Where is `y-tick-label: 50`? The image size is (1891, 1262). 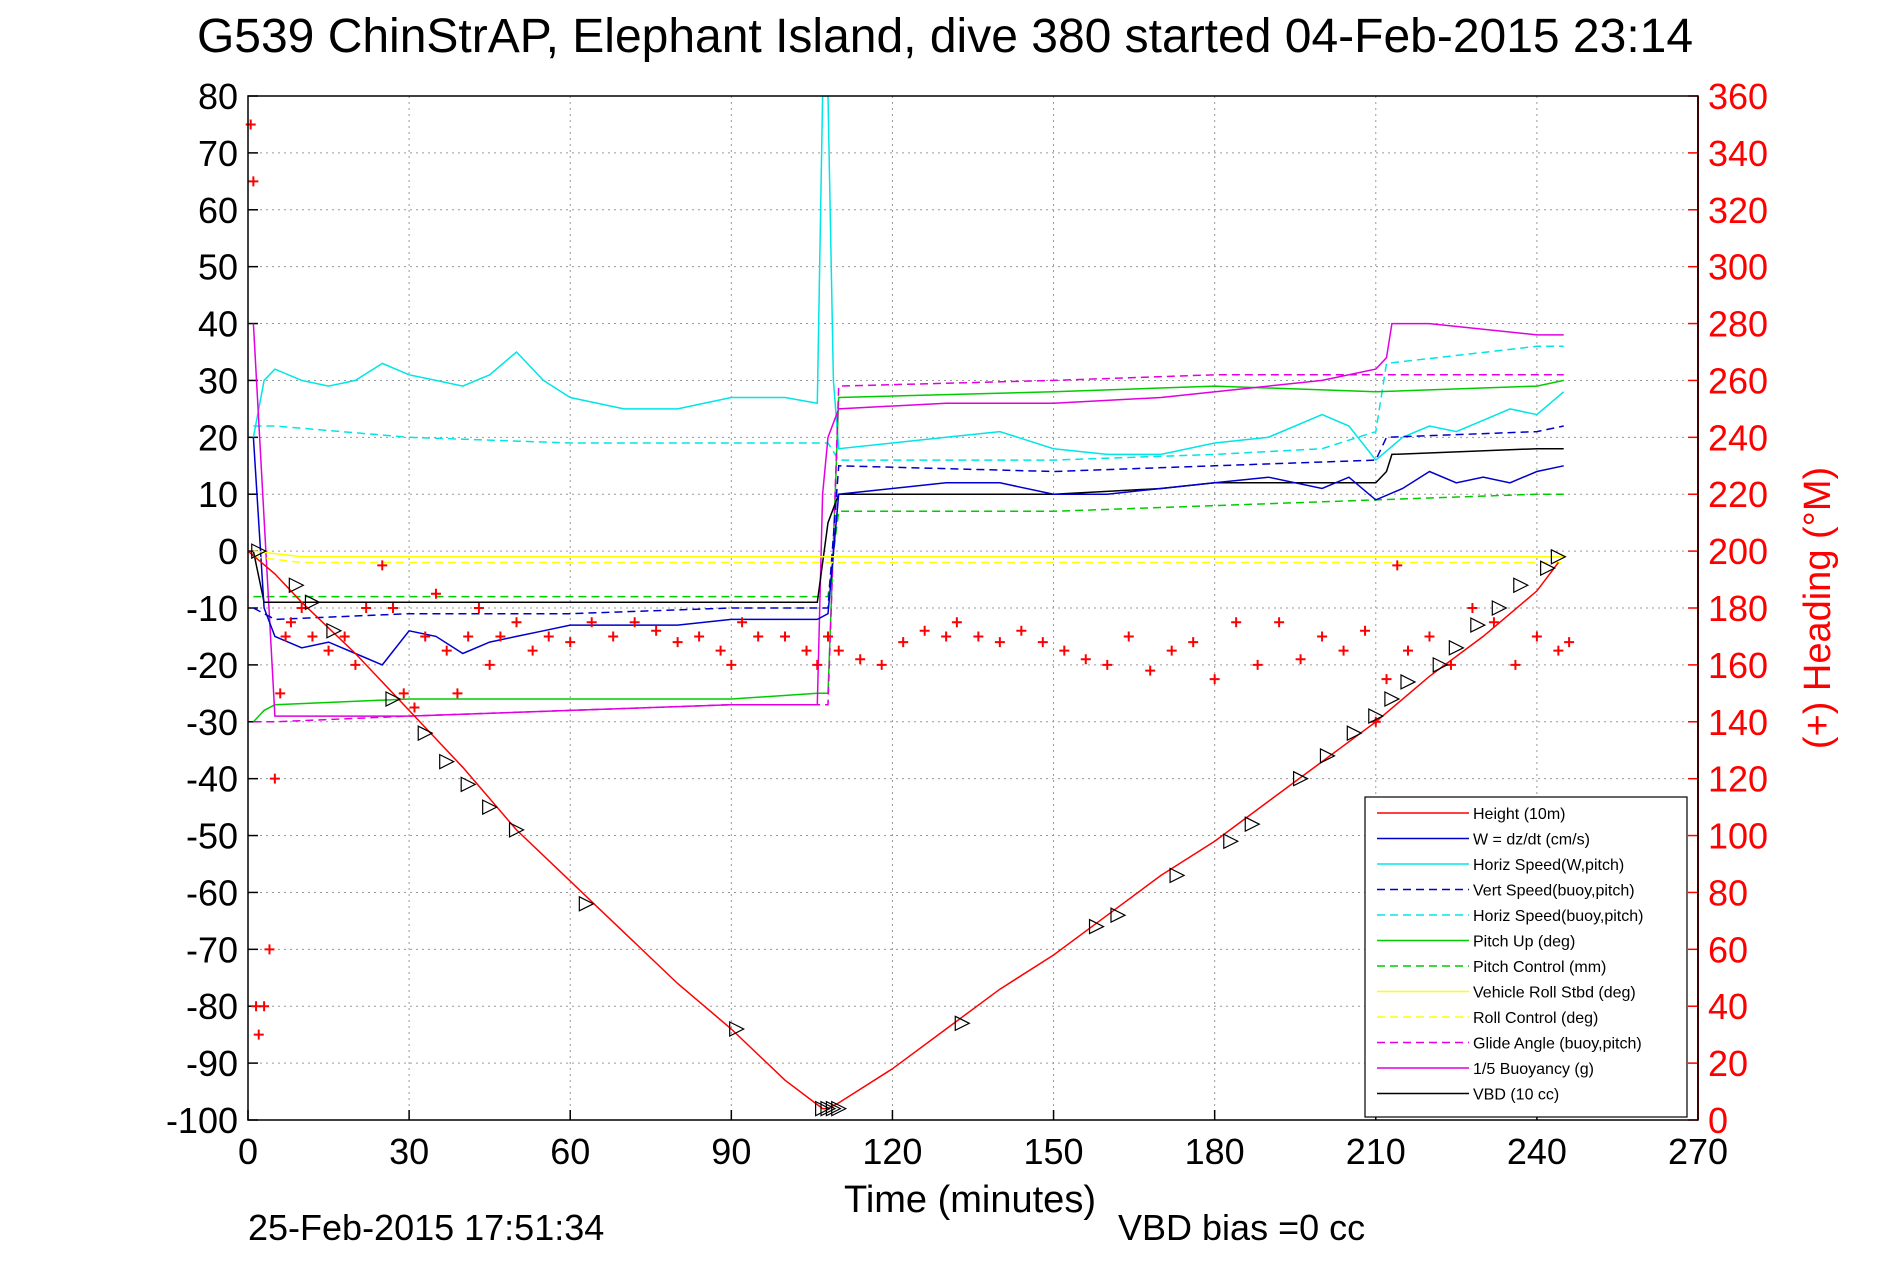 y-tick-label: 50 is located at coordinates (218, 267).